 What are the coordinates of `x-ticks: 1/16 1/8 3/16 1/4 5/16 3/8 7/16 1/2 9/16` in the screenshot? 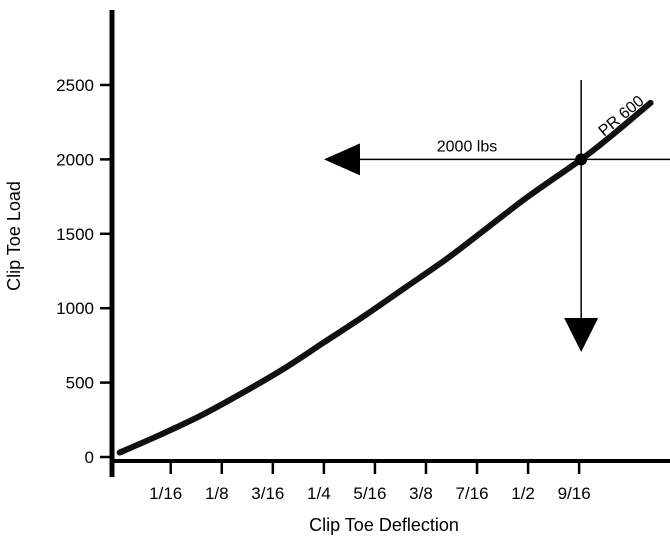 It's located at (370, 482).